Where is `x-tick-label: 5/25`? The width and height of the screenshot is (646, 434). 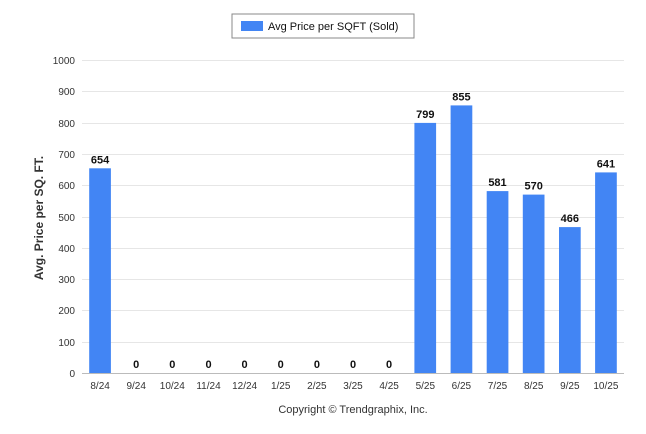 x-tick-label: 5/25 is located at coordinates (426, 386).